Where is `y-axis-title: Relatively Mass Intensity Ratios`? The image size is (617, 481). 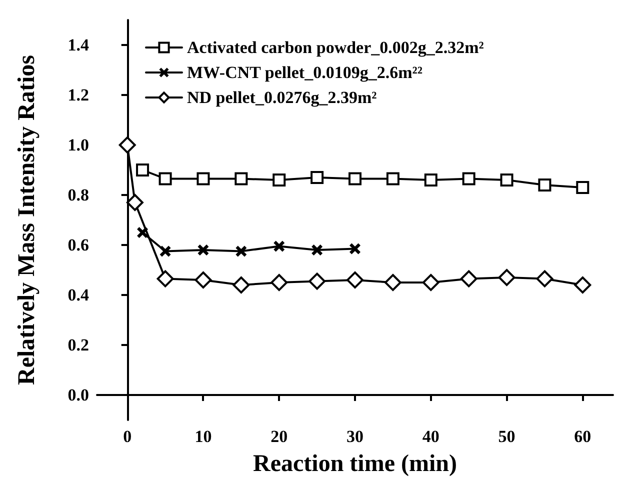
y-axis-title: Relatively Mass Intensity Ratios is located at coordinates (27, 220).